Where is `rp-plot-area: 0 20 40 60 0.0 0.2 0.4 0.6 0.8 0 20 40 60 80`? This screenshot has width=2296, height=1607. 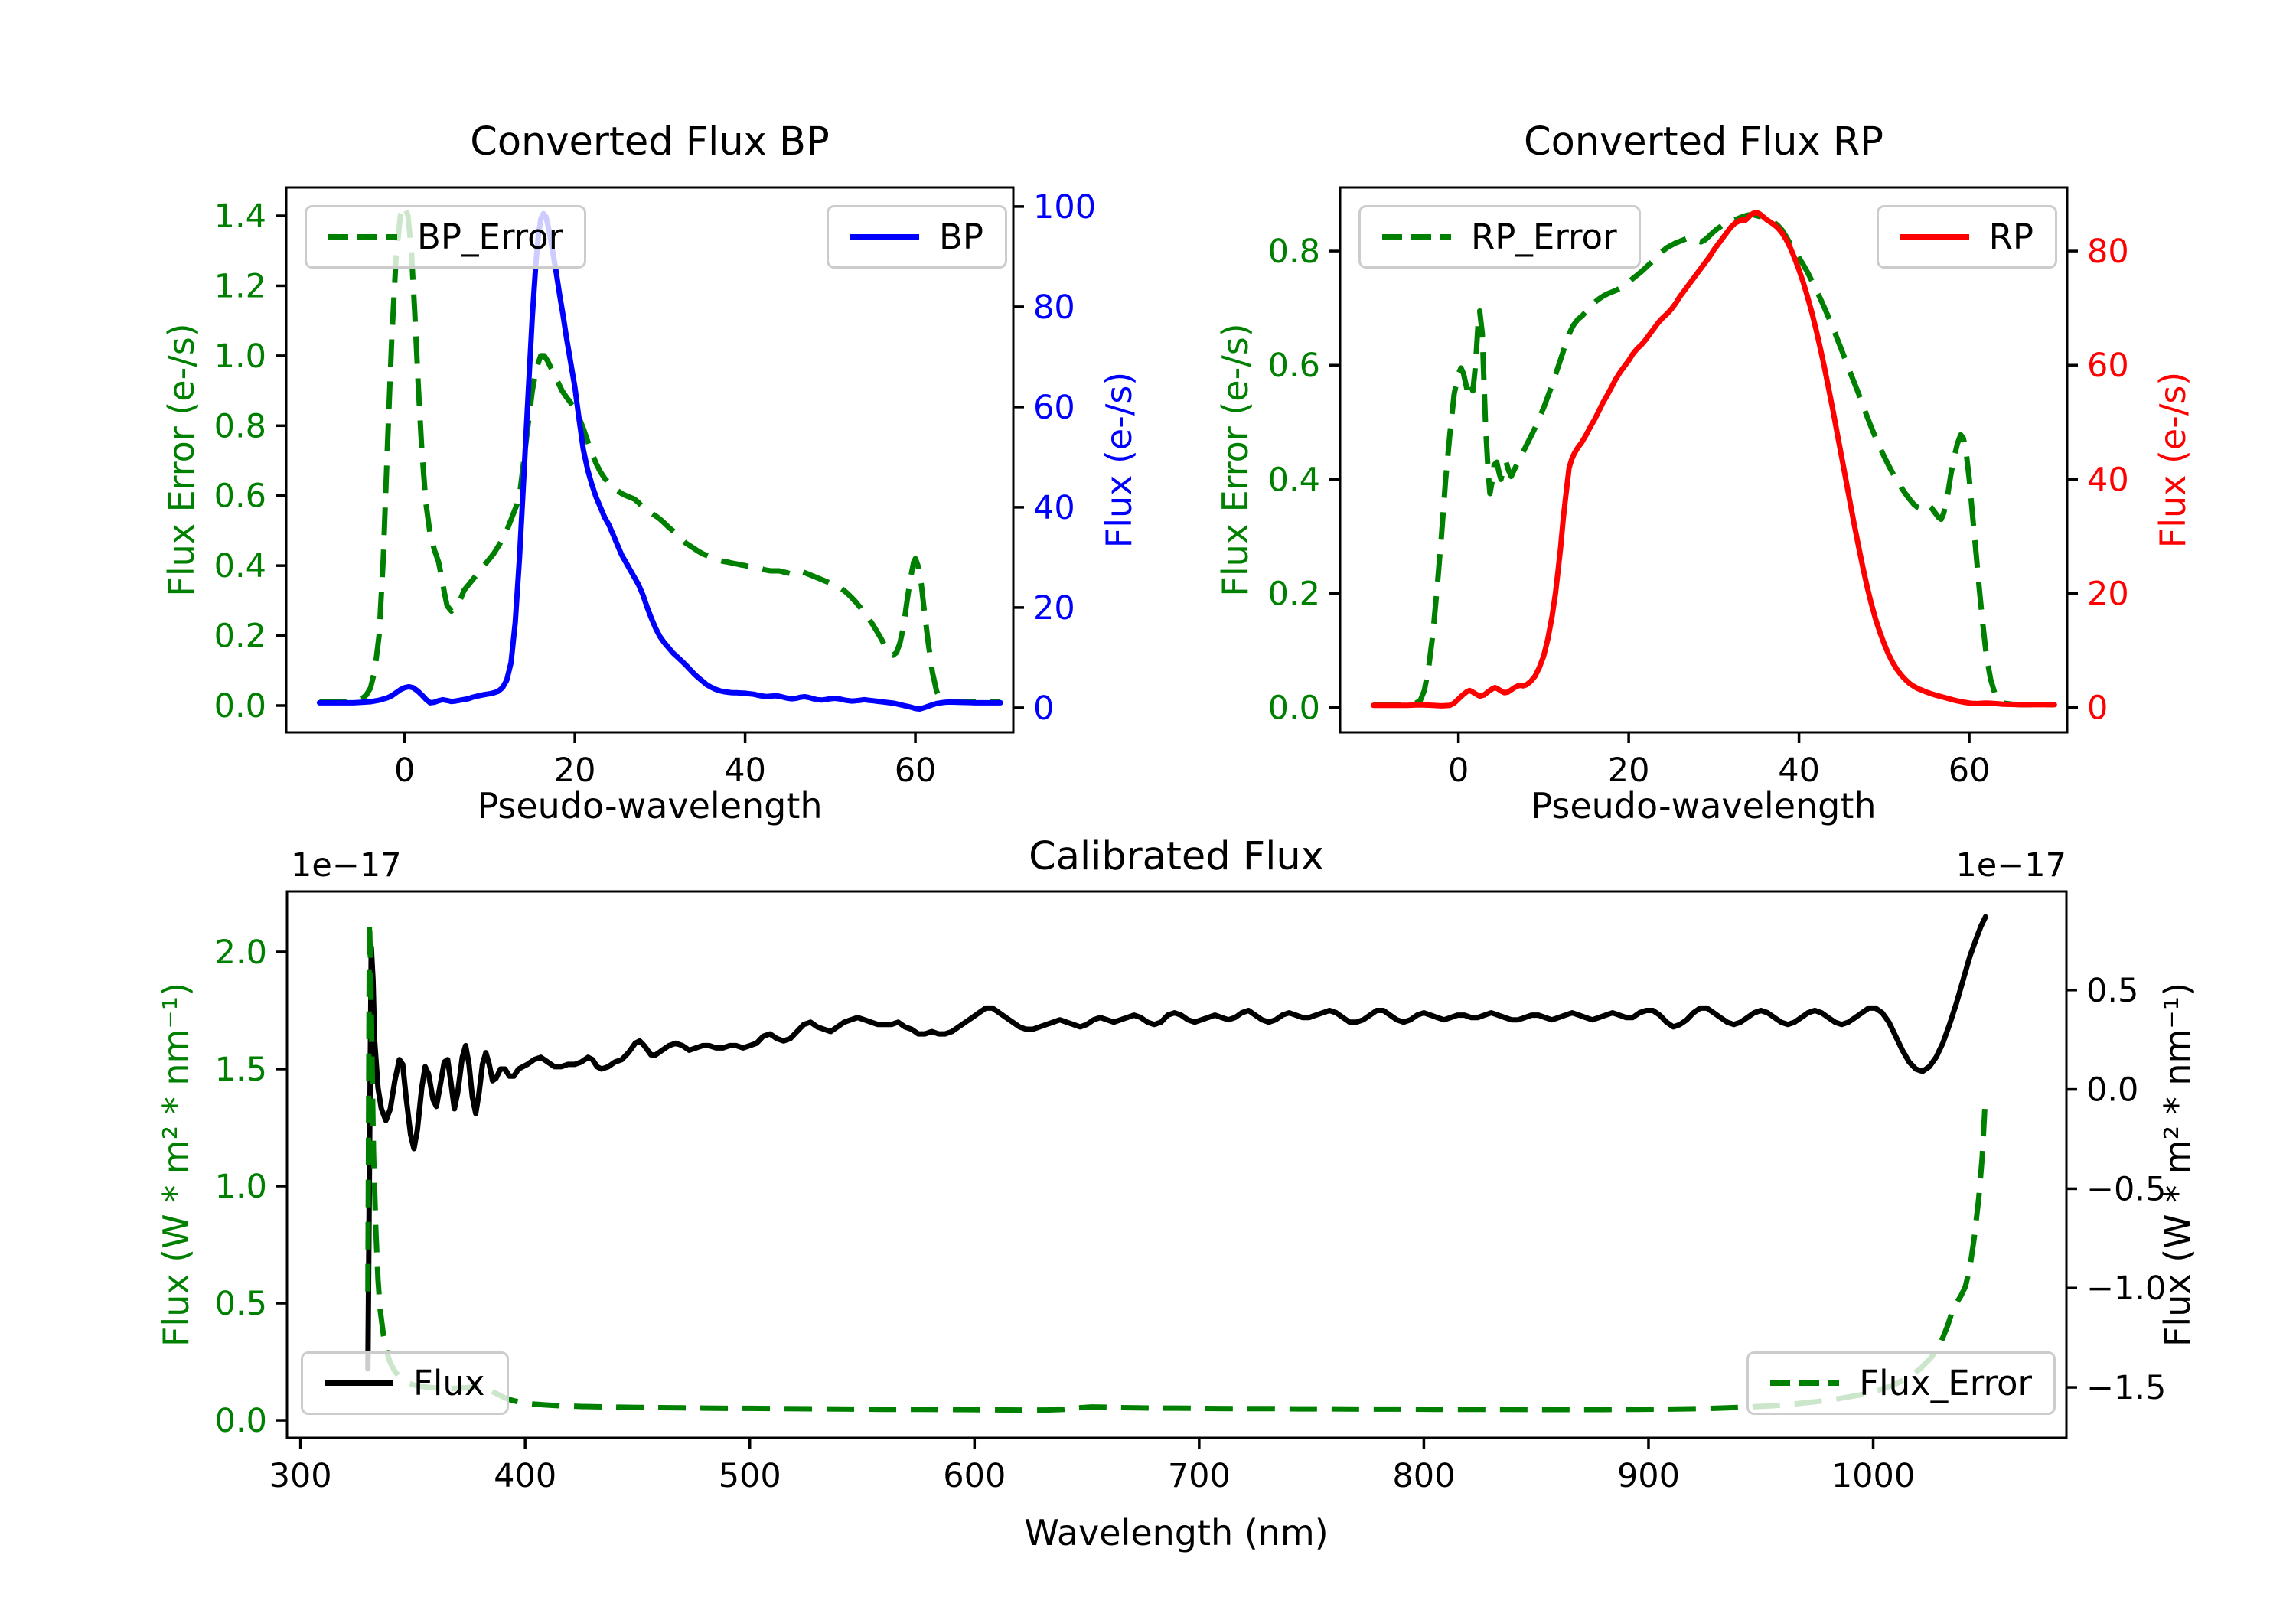 rp-plot-area: 0 20 40 60 0.0 0.2 0.4 0.6 0.8 0 20 40 60 80 is located at coordinates (1698, 488).